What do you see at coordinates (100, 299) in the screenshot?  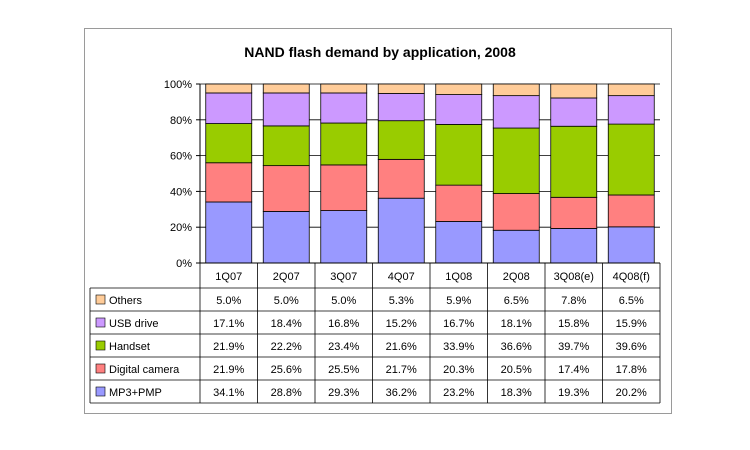 I see `legend-key-others` at bounding box center [100, 299].